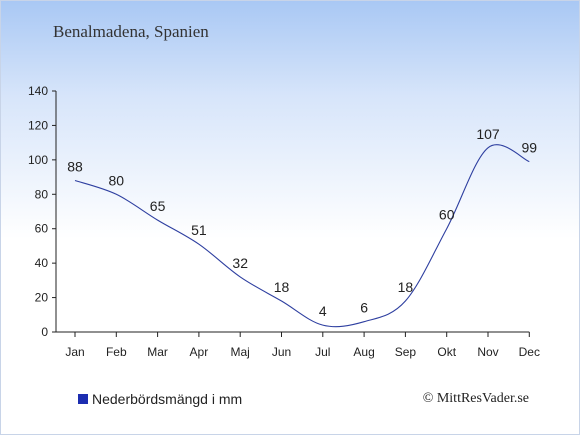 The image size is (580, 435). What do you see at coordinates (406, 352) in the screenshot?
I see `x-tick-label: Sep` at bounding box center [406, 352].